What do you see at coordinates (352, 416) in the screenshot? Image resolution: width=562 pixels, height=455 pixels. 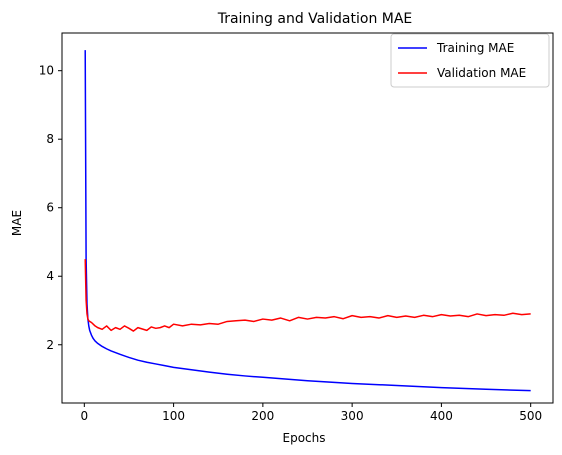 I see `x-tick-label: 300` at bounding box center [352, 416].